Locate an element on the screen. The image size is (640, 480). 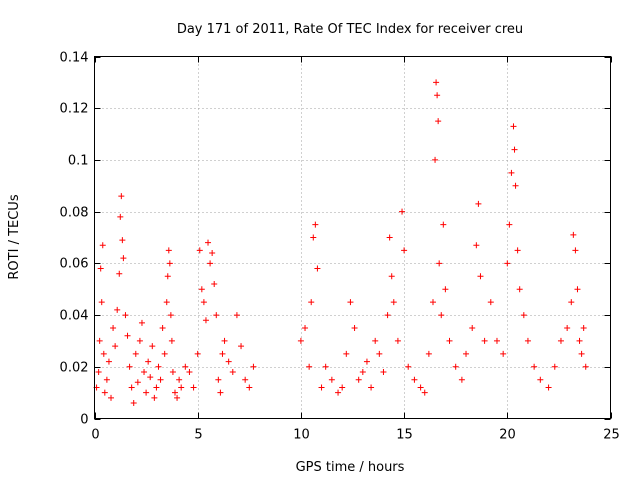
x-tick-label: 10 is located at coordinates (301, 435).